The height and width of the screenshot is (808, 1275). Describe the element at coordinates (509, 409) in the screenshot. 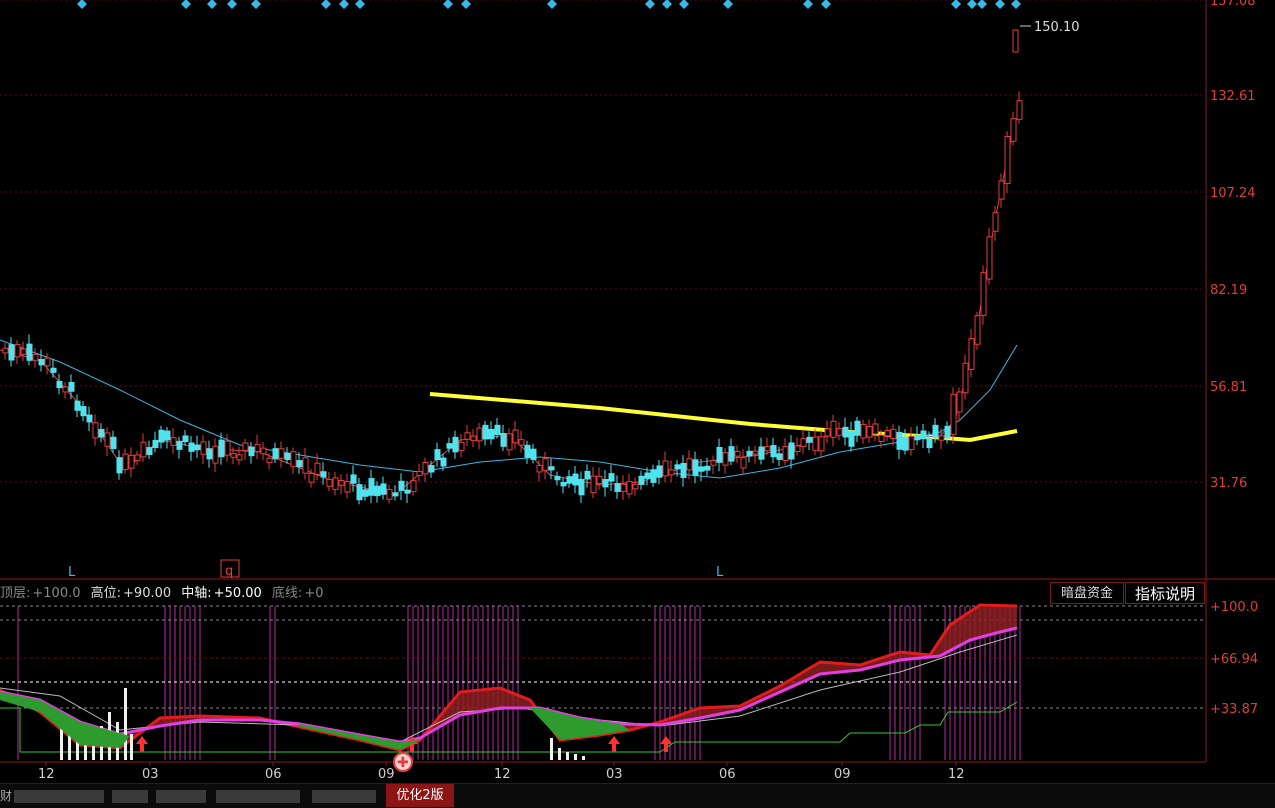

I see `ma-slow-line` at that location.